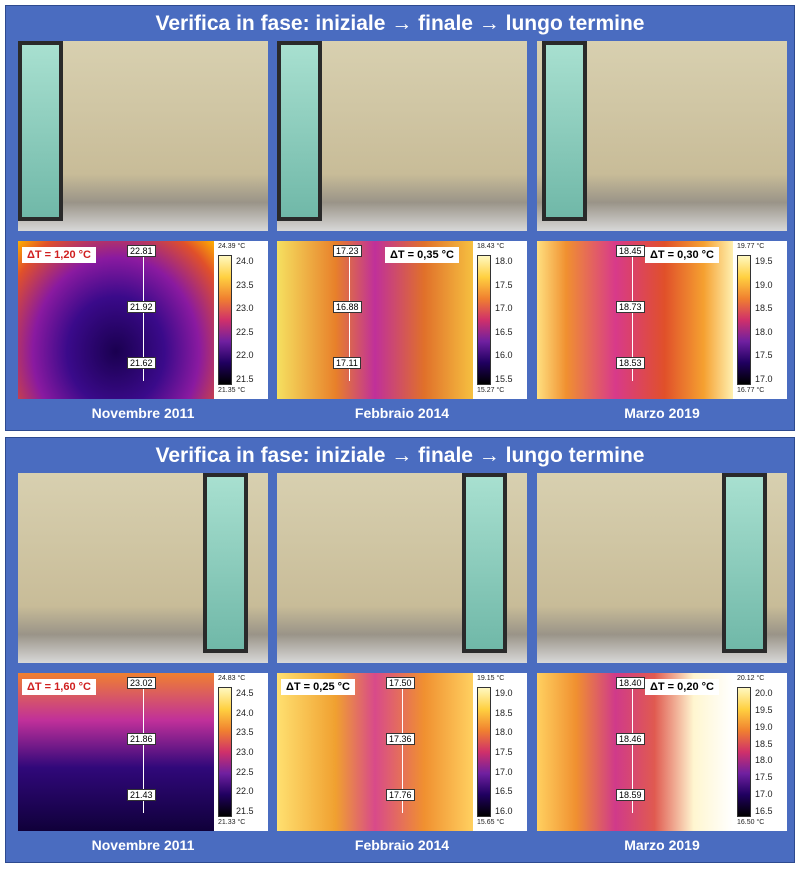 This screenshot has width=800, height=869. What do you see at coordinates (630, 363) in the screenshot?
I see `spot-label: 18.53` at bounding box center [630, 363].